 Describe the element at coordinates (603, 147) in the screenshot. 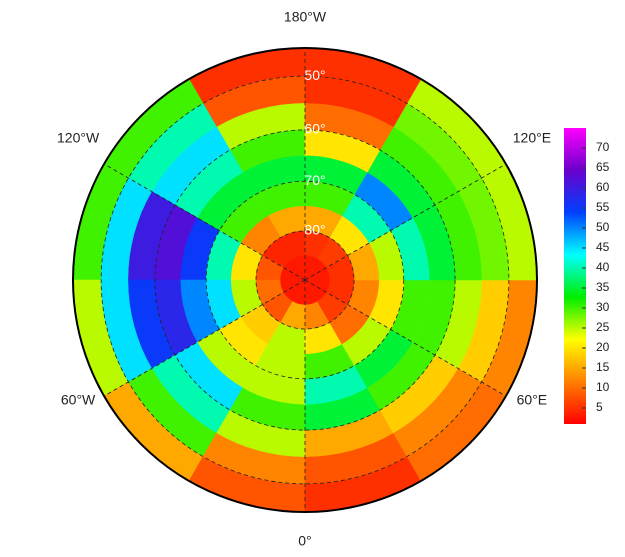

I see `colorbar-tick-label: 70` at that location.